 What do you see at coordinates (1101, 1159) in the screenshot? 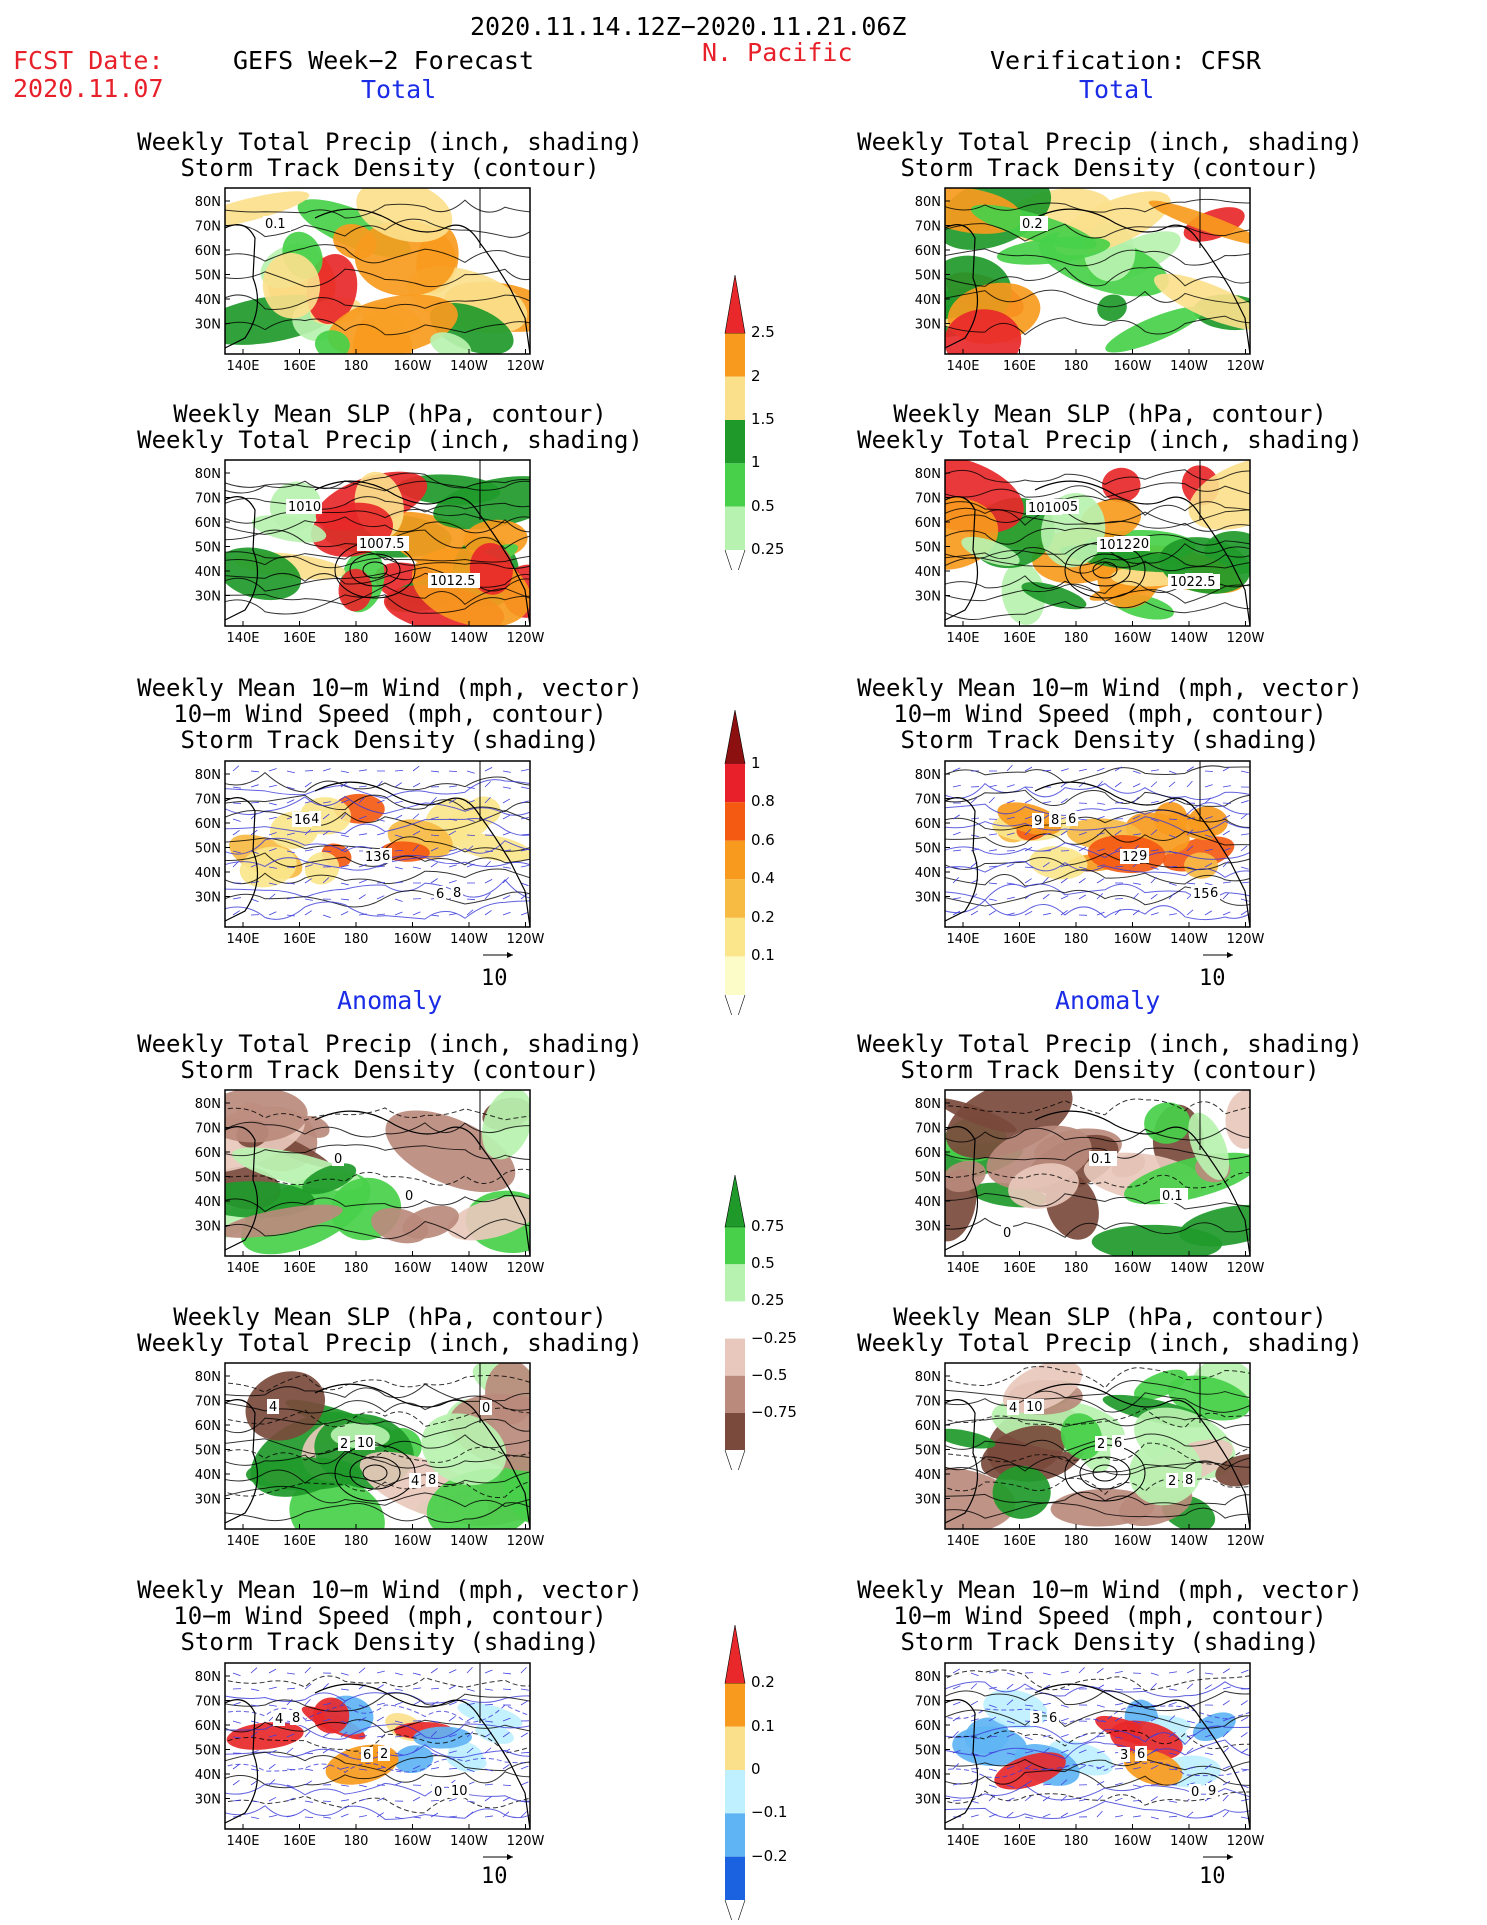
I see `contour-label: 0.1` at bounding box center [1101, 1159].